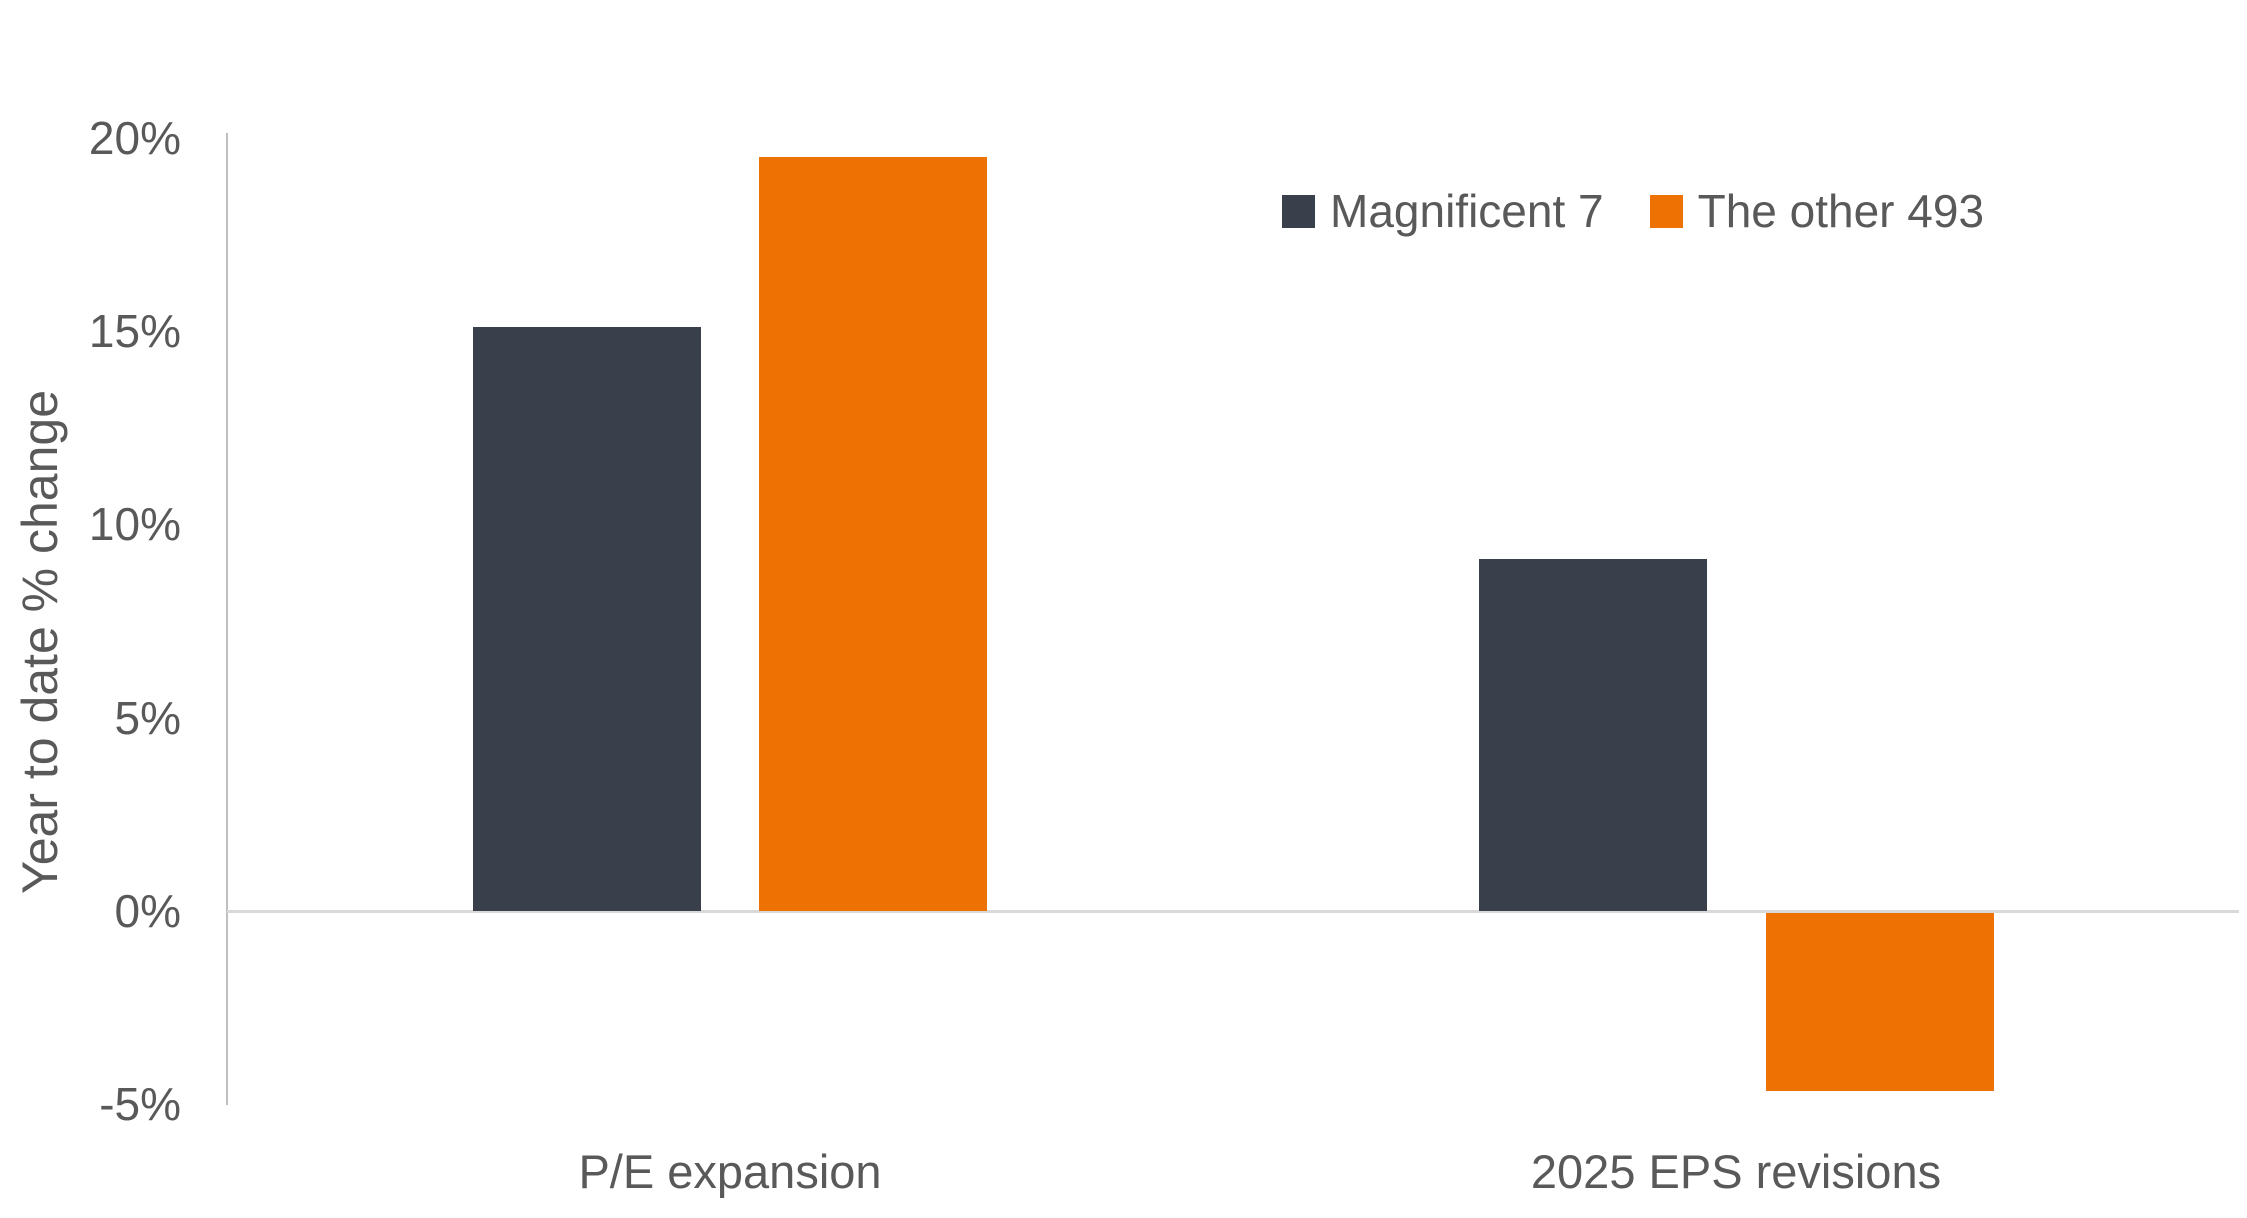  I want to click on y-tick-label: 10%, so click(134, 524).